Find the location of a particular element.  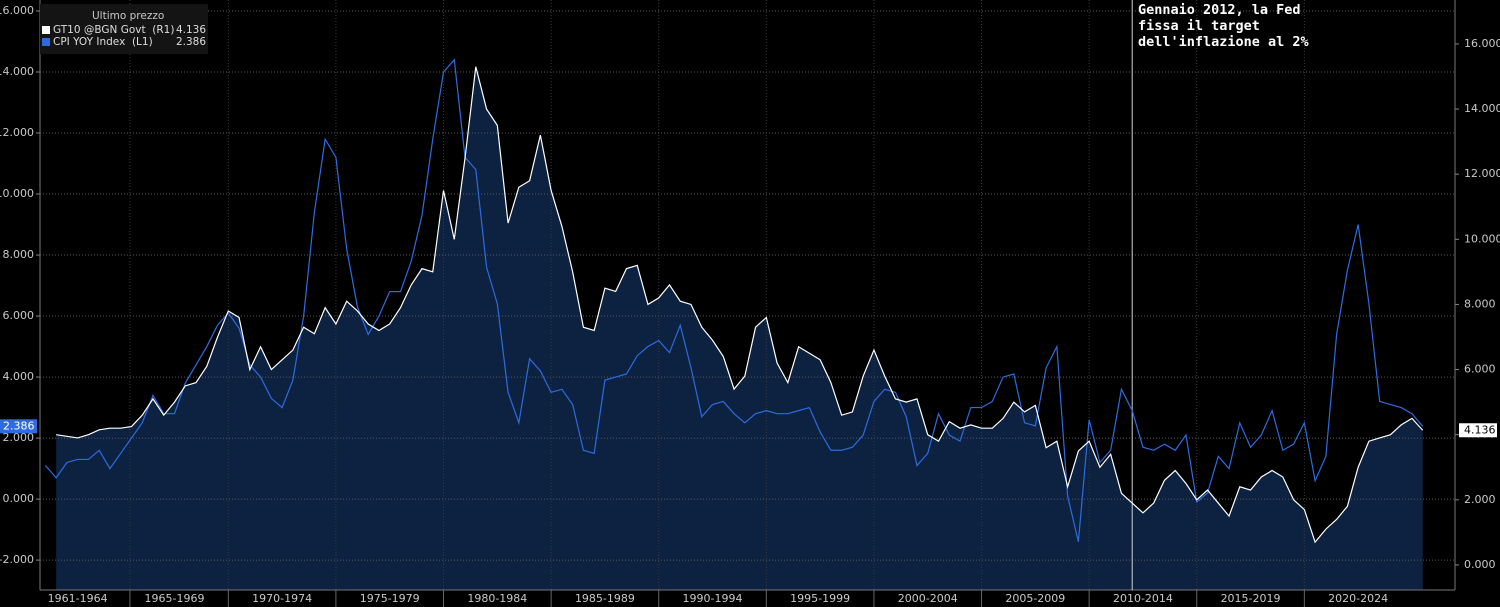

y2-tick-label: 6.000 is located at coordinates (1480, 369).